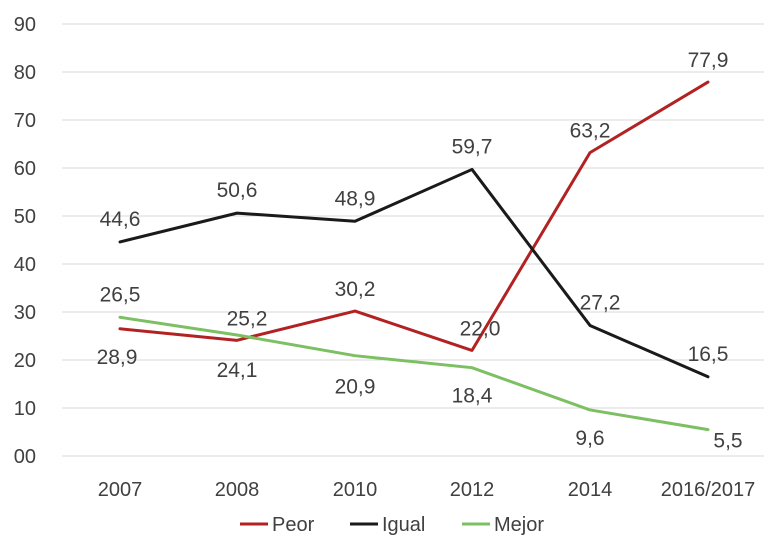  Describe the element at coordinates (25, 313) in the screenshot. I see `y-tick-label: 30` at that location.